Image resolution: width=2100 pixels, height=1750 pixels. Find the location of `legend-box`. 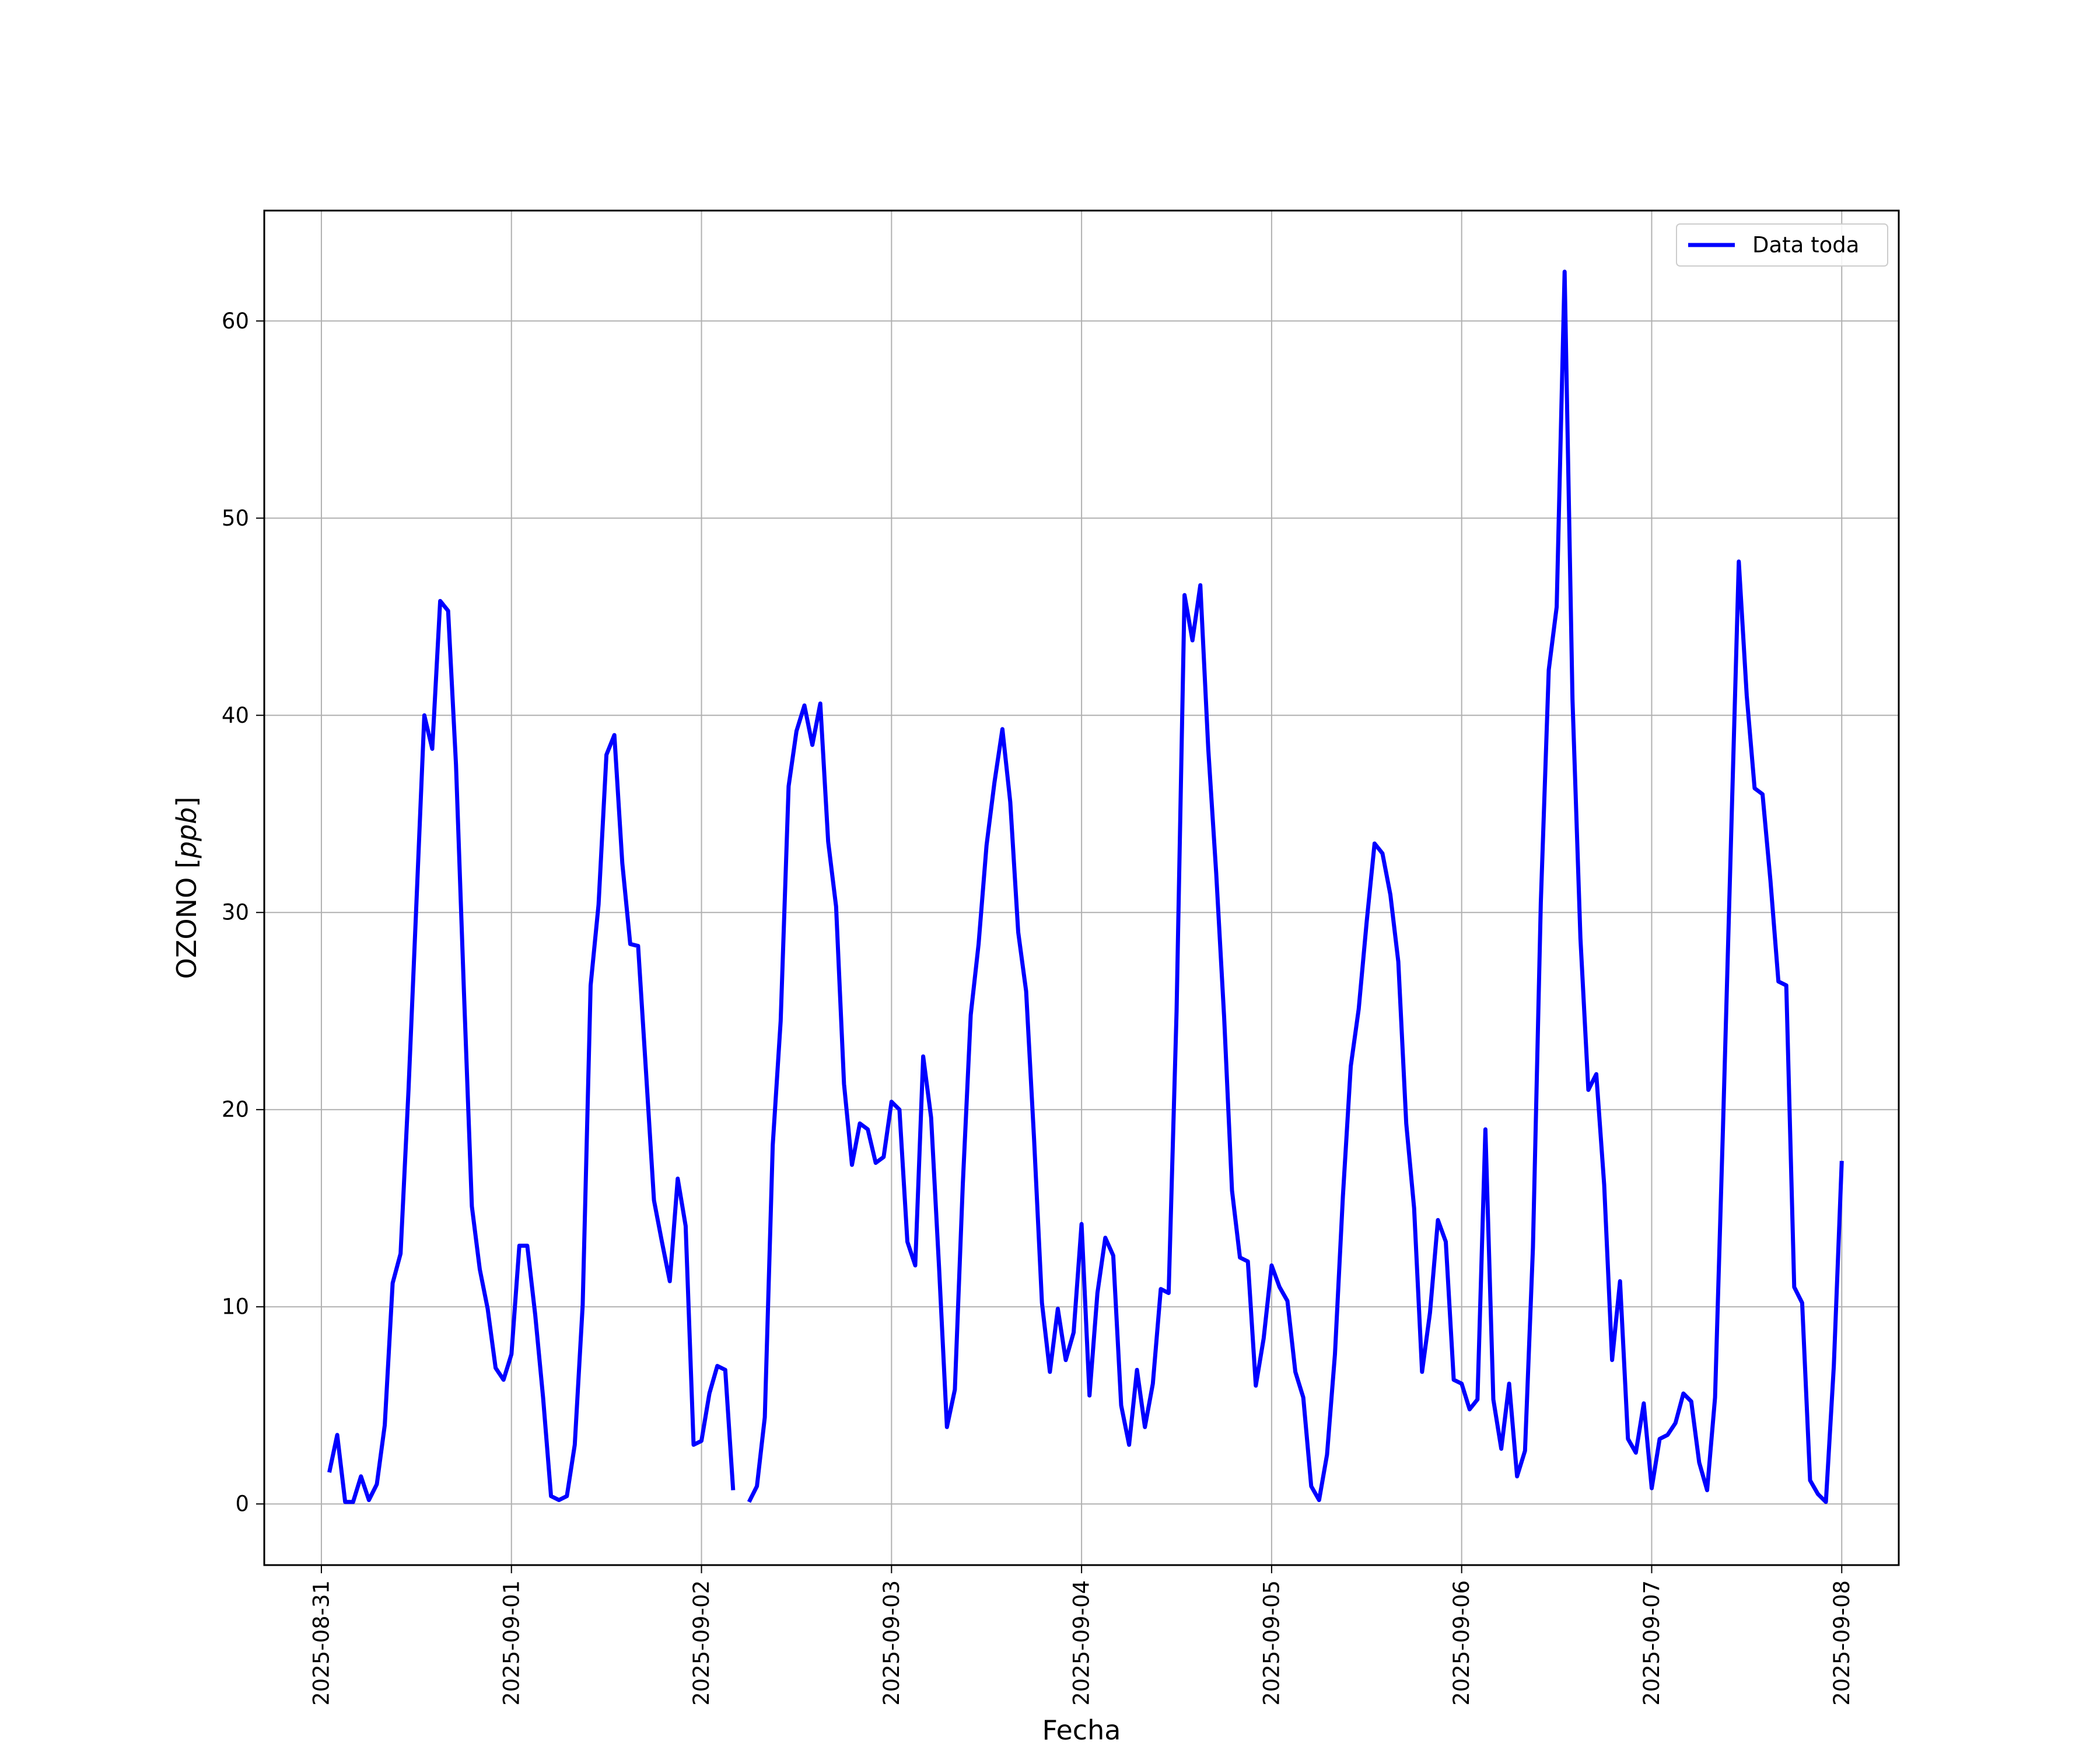

legend-box is located at coordinates (1782, 245).